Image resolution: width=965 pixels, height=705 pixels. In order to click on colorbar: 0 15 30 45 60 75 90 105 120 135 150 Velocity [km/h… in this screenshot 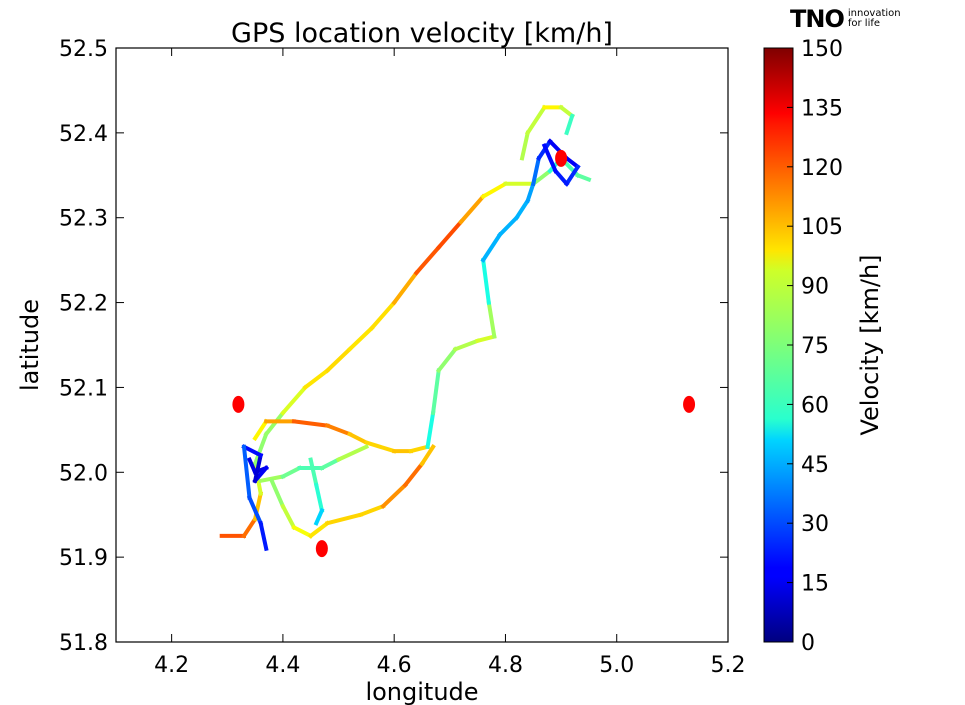, I will do `click(823, 346)`.